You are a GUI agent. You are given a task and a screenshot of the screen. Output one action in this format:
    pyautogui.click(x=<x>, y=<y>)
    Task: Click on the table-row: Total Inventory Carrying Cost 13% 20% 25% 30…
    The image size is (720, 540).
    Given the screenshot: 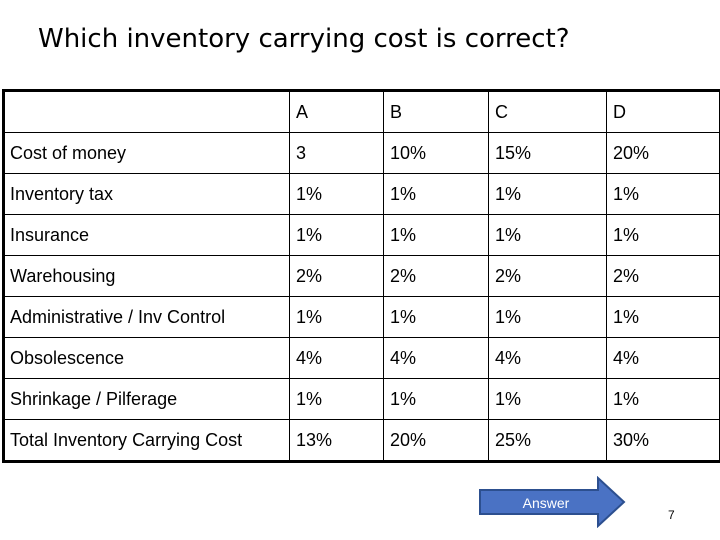 What is the action you would take?
    pyautogui.click(x=361, y=440)
    